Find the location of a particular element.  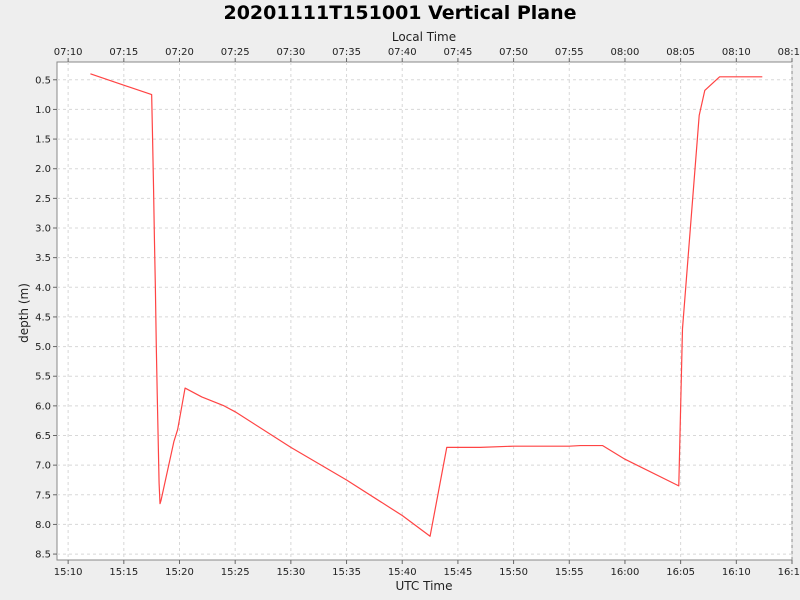

y-tick-label: 6.5 is located at coordinates (43, 436).